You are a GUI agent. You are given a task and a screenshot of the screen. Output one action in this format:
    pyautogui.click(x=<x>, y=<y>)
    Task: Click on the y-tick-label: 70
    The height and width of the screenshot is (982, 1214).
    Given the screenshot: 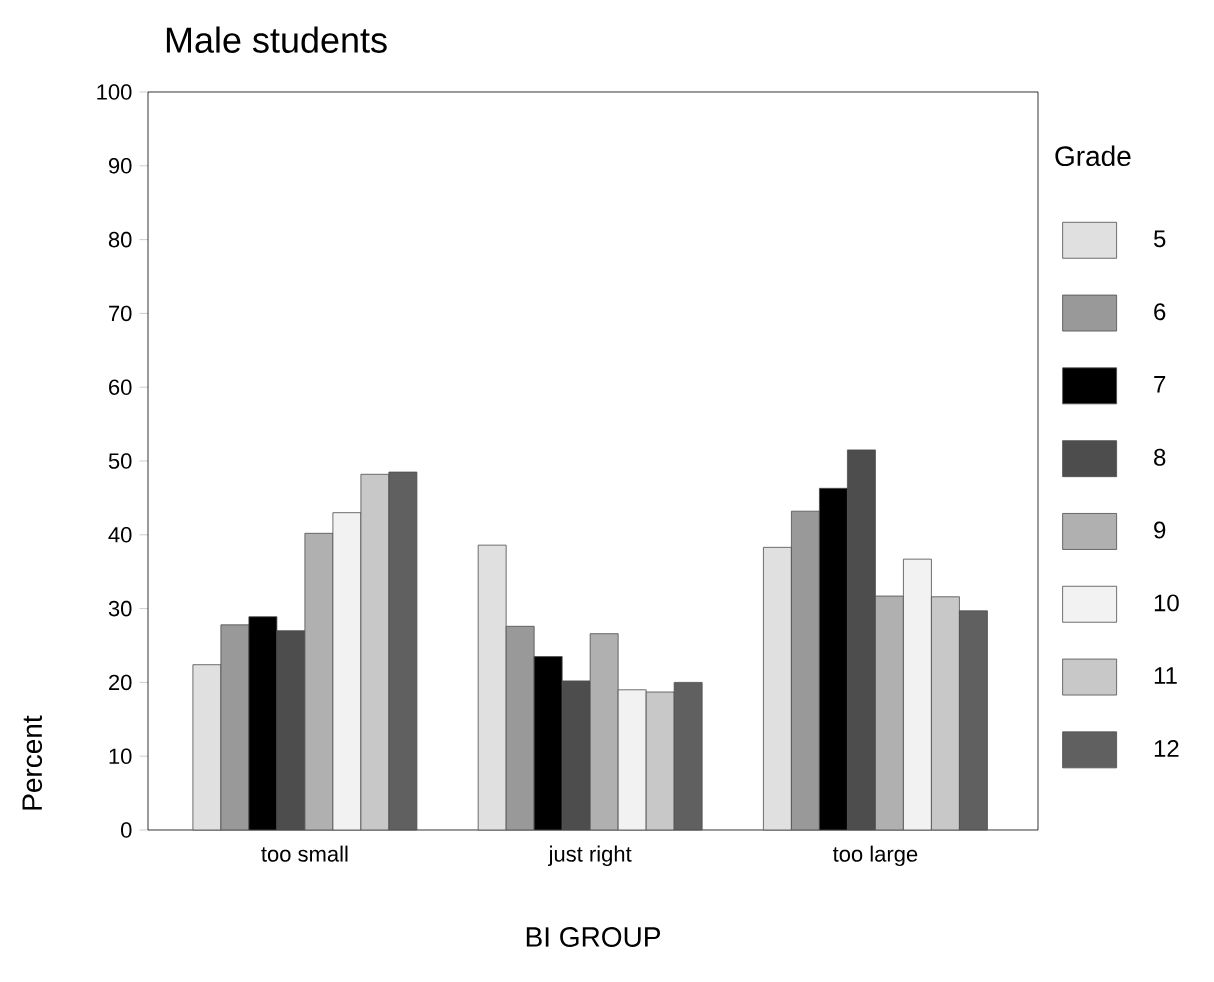 What is the action you would take?
    pyautogui.click(x=120, y=313)
    